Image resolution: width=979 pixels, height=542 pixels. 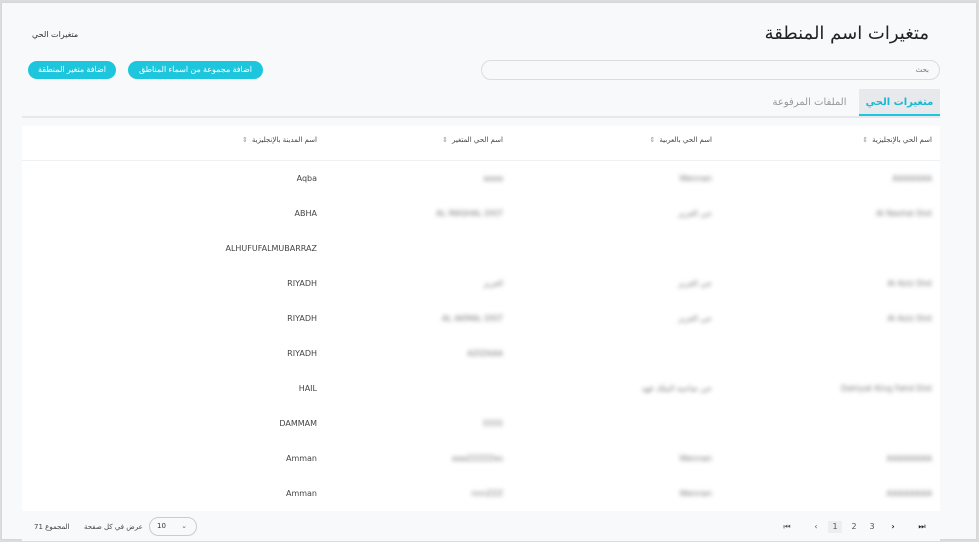 I want to click on table-row: Al Aziz Dist حي العزيز العزيز RIYADH, so click(x=481, y=283).